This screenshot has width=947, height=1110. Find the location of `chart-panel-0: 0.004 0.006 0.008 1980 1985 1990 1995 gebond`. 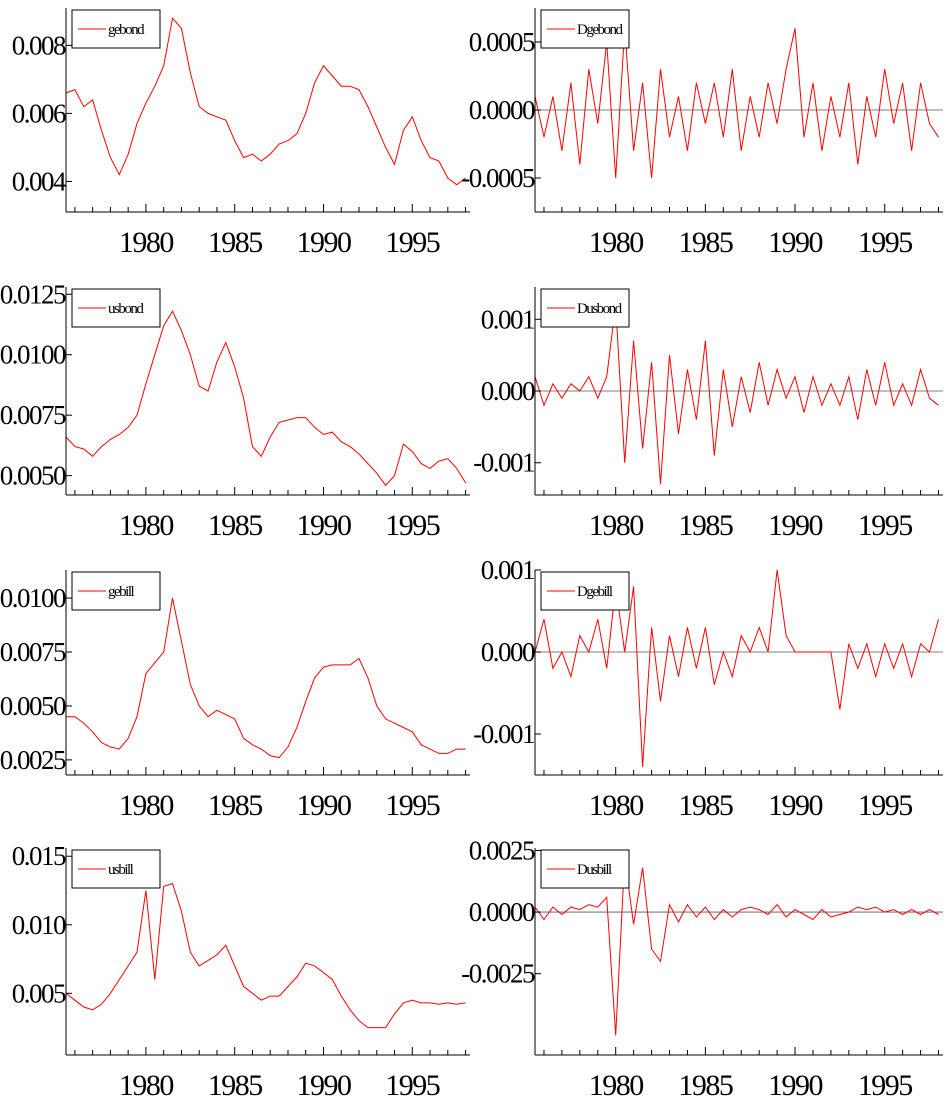

chart-panel-0: 0.004 0.006 0.008 1980 1985 1990 1995 gebond is located at coordinates (241, 133).